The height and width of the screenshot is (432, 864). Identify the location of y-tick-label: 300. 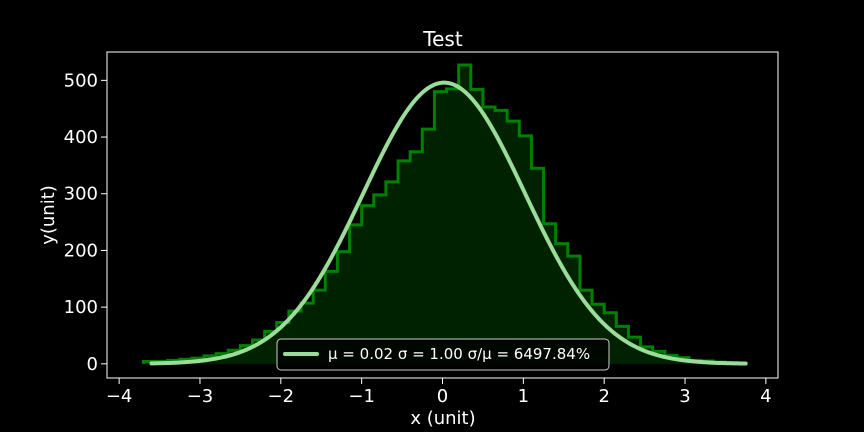
(81, 194).